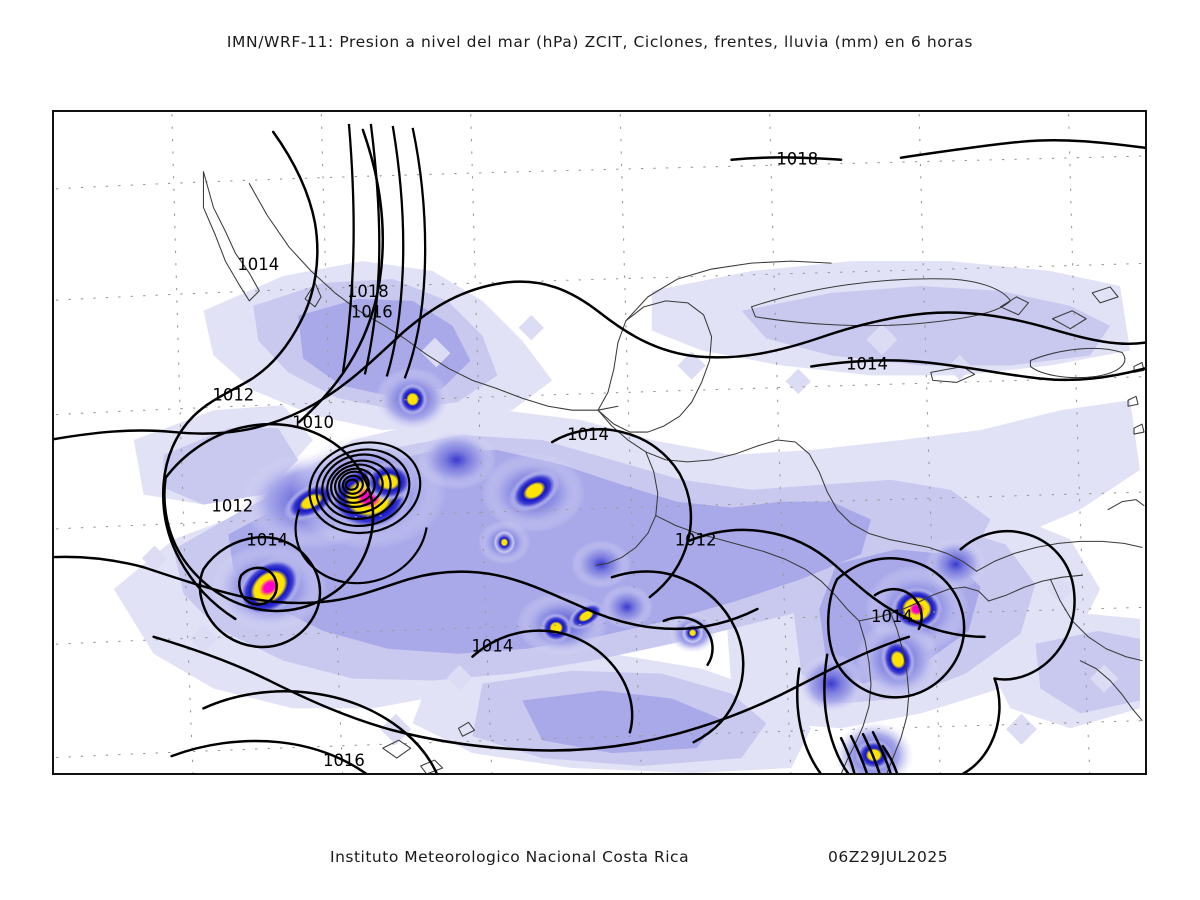 The height and width of the screenshot is (900, 1200). Describe the element at coordinates (406, 593) in the screenshot. I see `isobar-1014-central` at that location.